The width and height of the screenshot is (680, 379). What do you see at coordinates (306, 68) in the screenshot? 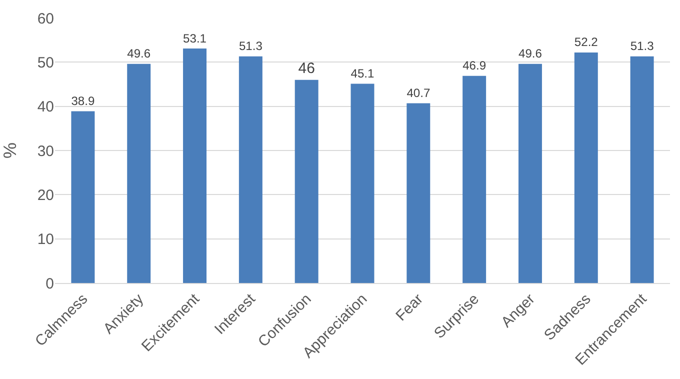
I see `data-label: 46` at bounding box center [306, 68].